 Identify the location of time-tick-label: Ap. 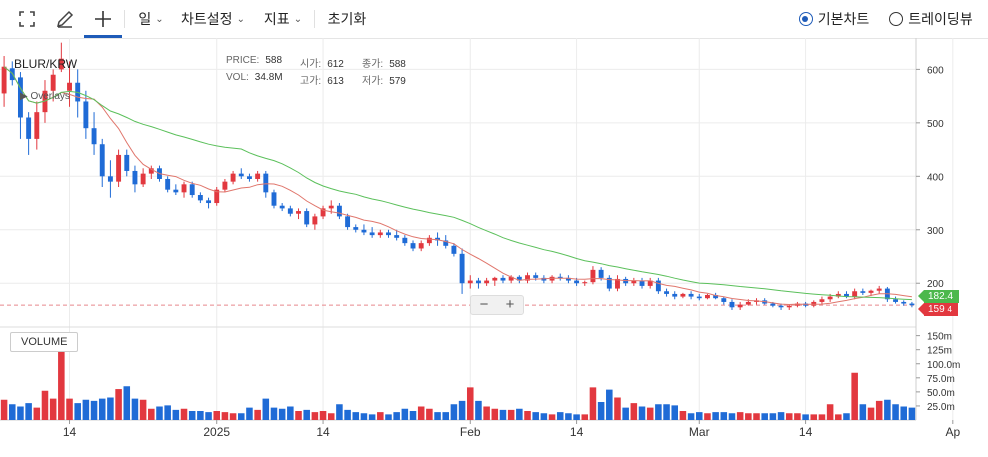
(952, 432).